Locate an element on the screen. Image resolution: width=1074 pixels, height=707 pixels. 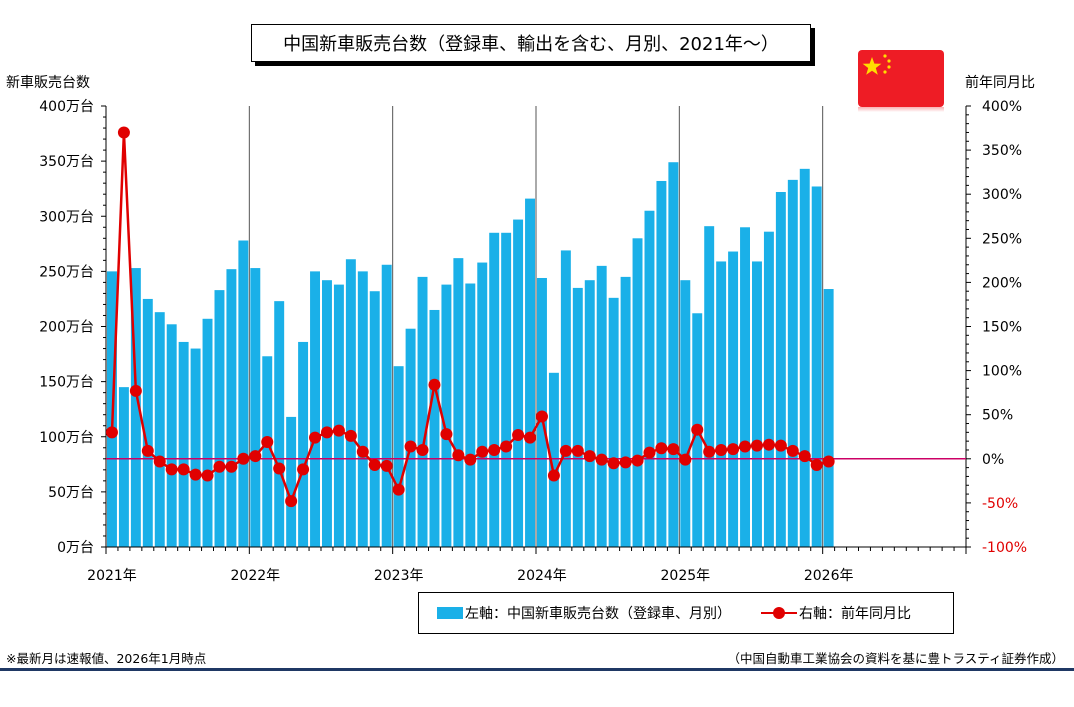
right-tick-label: 0% is located at coordinates (993, 460).